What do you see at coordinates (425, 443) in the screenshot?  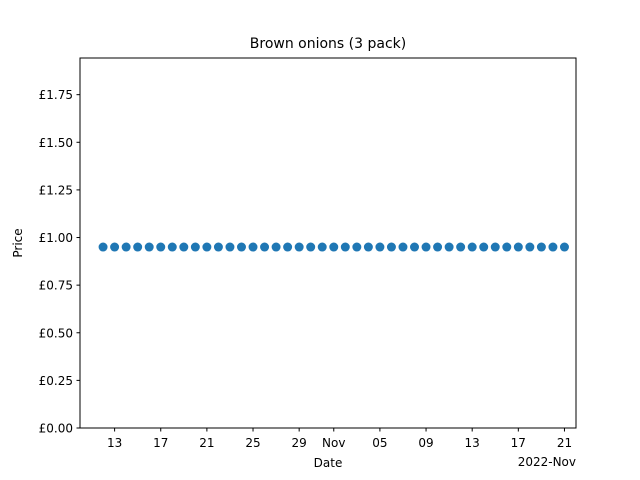 I see `x-tick-label: 09` at bounding box center [425, 443].